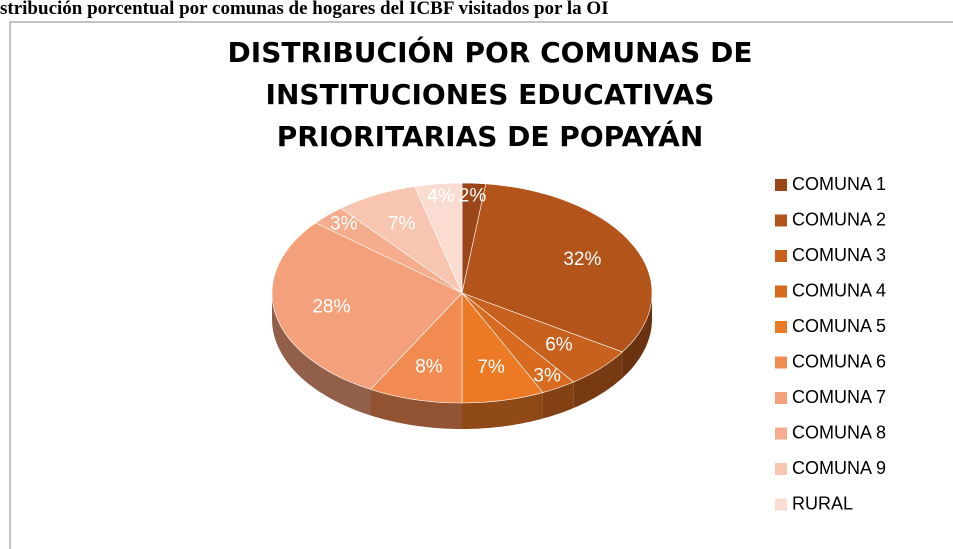 The width and height of the screenshot is (953, 549). What do you see at coordinates (582, 259) in the screenshot?
I see `data-label: 32%` at bounding box center [582, 259].